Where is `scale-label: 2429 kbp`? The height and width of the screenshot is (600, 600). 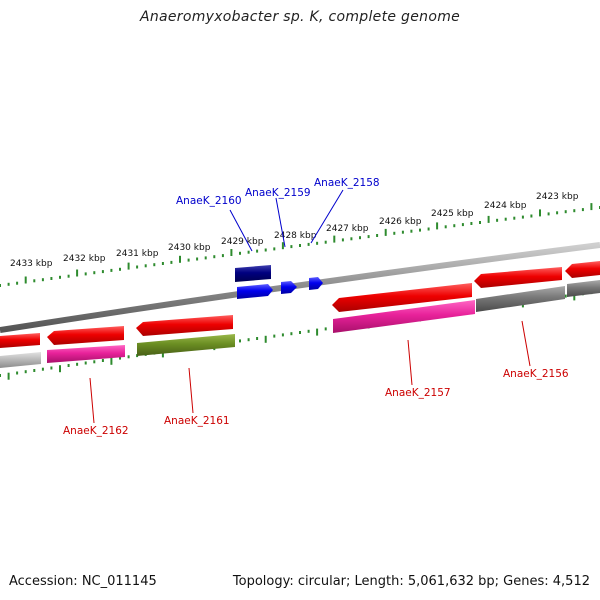
scale-label: 2429 kbp is located at coordinates (242, 242).